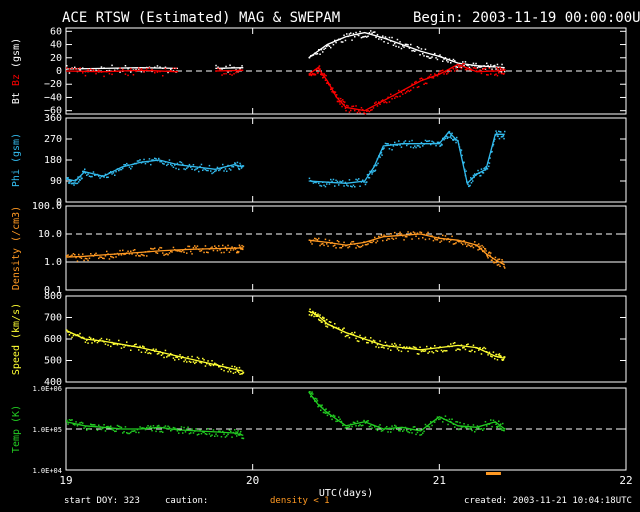 This screenshot has width=640, height=512. What do you see at coordinates (56, 45) in the screenshot?
I see `y-tick-label: 40` at bounding box center [56, 45].